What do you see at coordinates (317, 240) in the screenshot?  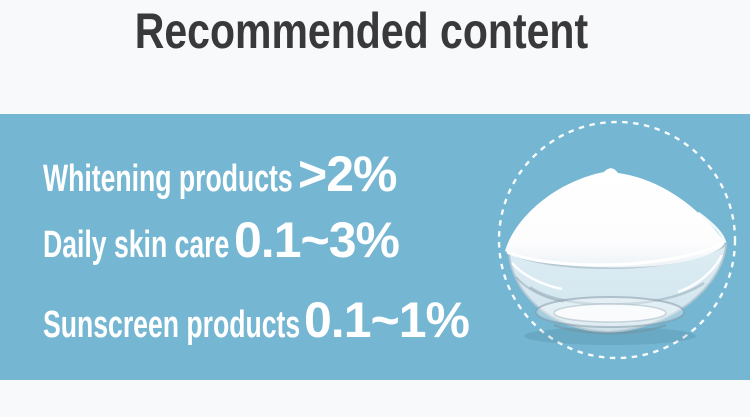 I see `row-value: 0.1~3%` at bounding box center [317, 240].